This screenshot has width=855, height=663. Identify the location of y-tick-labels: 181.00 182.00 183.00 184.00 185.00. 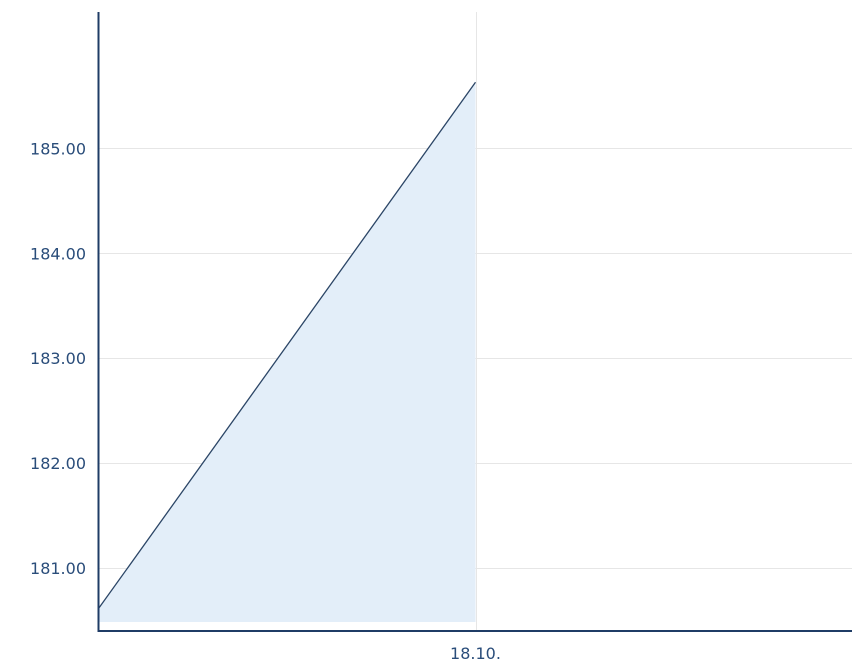
(58, 358).